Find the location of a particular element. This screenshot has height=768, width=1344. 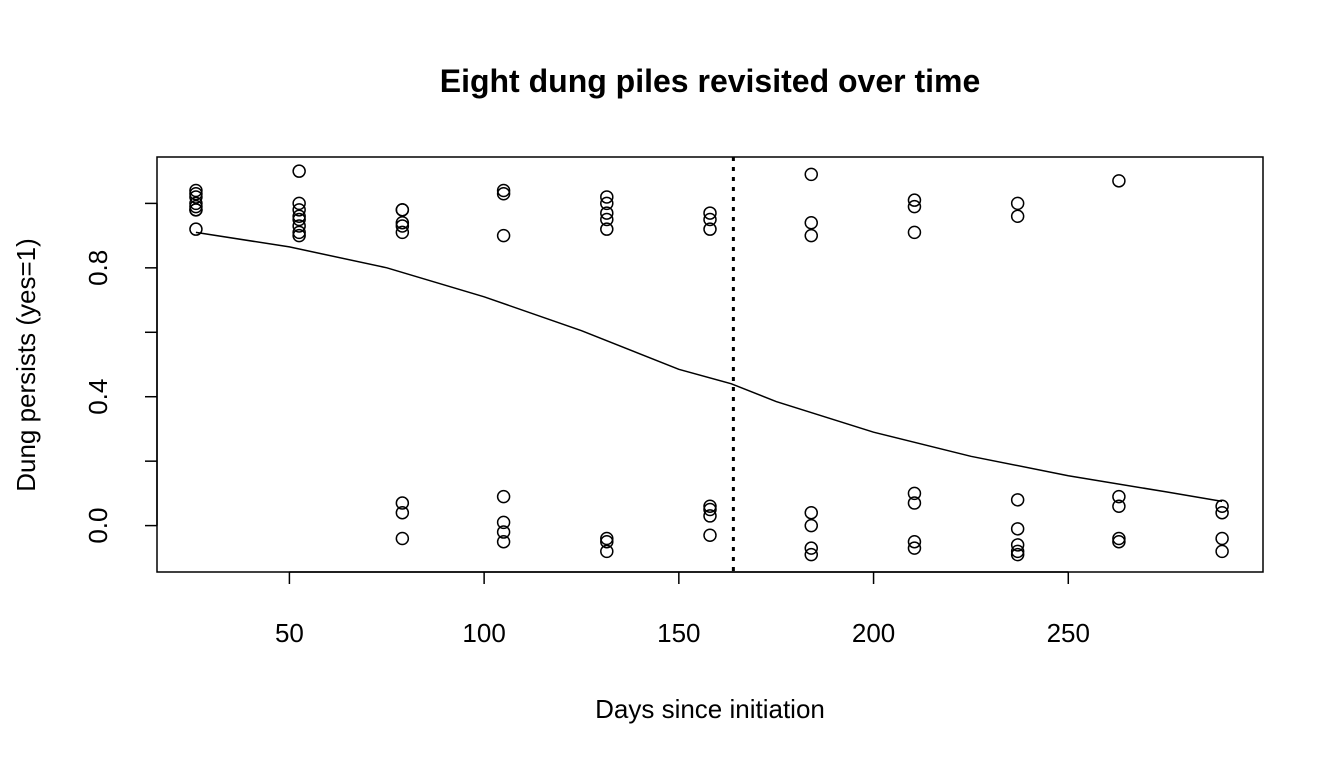

y-axis-title: Dung persists (yes=1) is located at coordinates (26, 365).